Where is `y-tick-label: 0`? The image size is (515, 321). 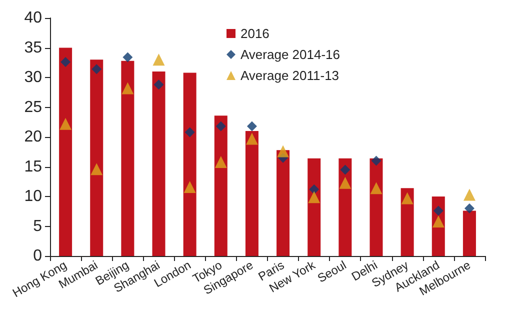
y-tick-label: 0 is located at coordinates (37, 256).